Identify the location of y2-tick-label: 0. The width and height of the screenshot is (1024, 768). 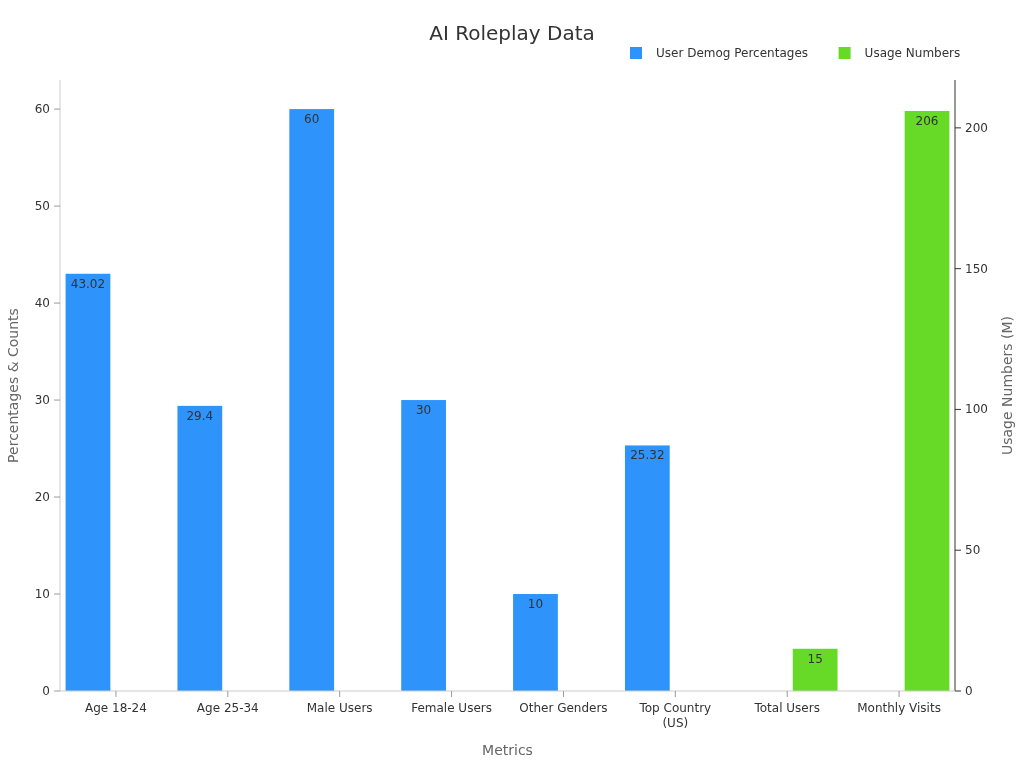
(969, 691).